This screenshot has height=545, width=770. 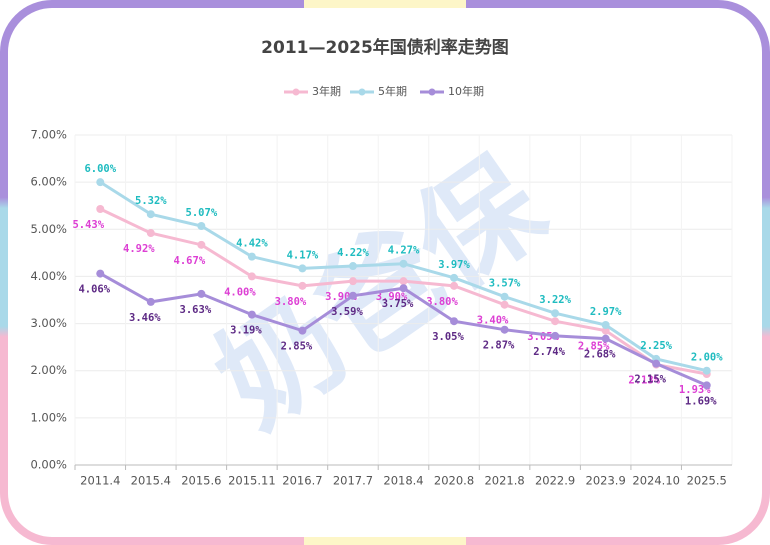 I want to click on x-tick-label: 2022.9, so click(x=555, y=481).